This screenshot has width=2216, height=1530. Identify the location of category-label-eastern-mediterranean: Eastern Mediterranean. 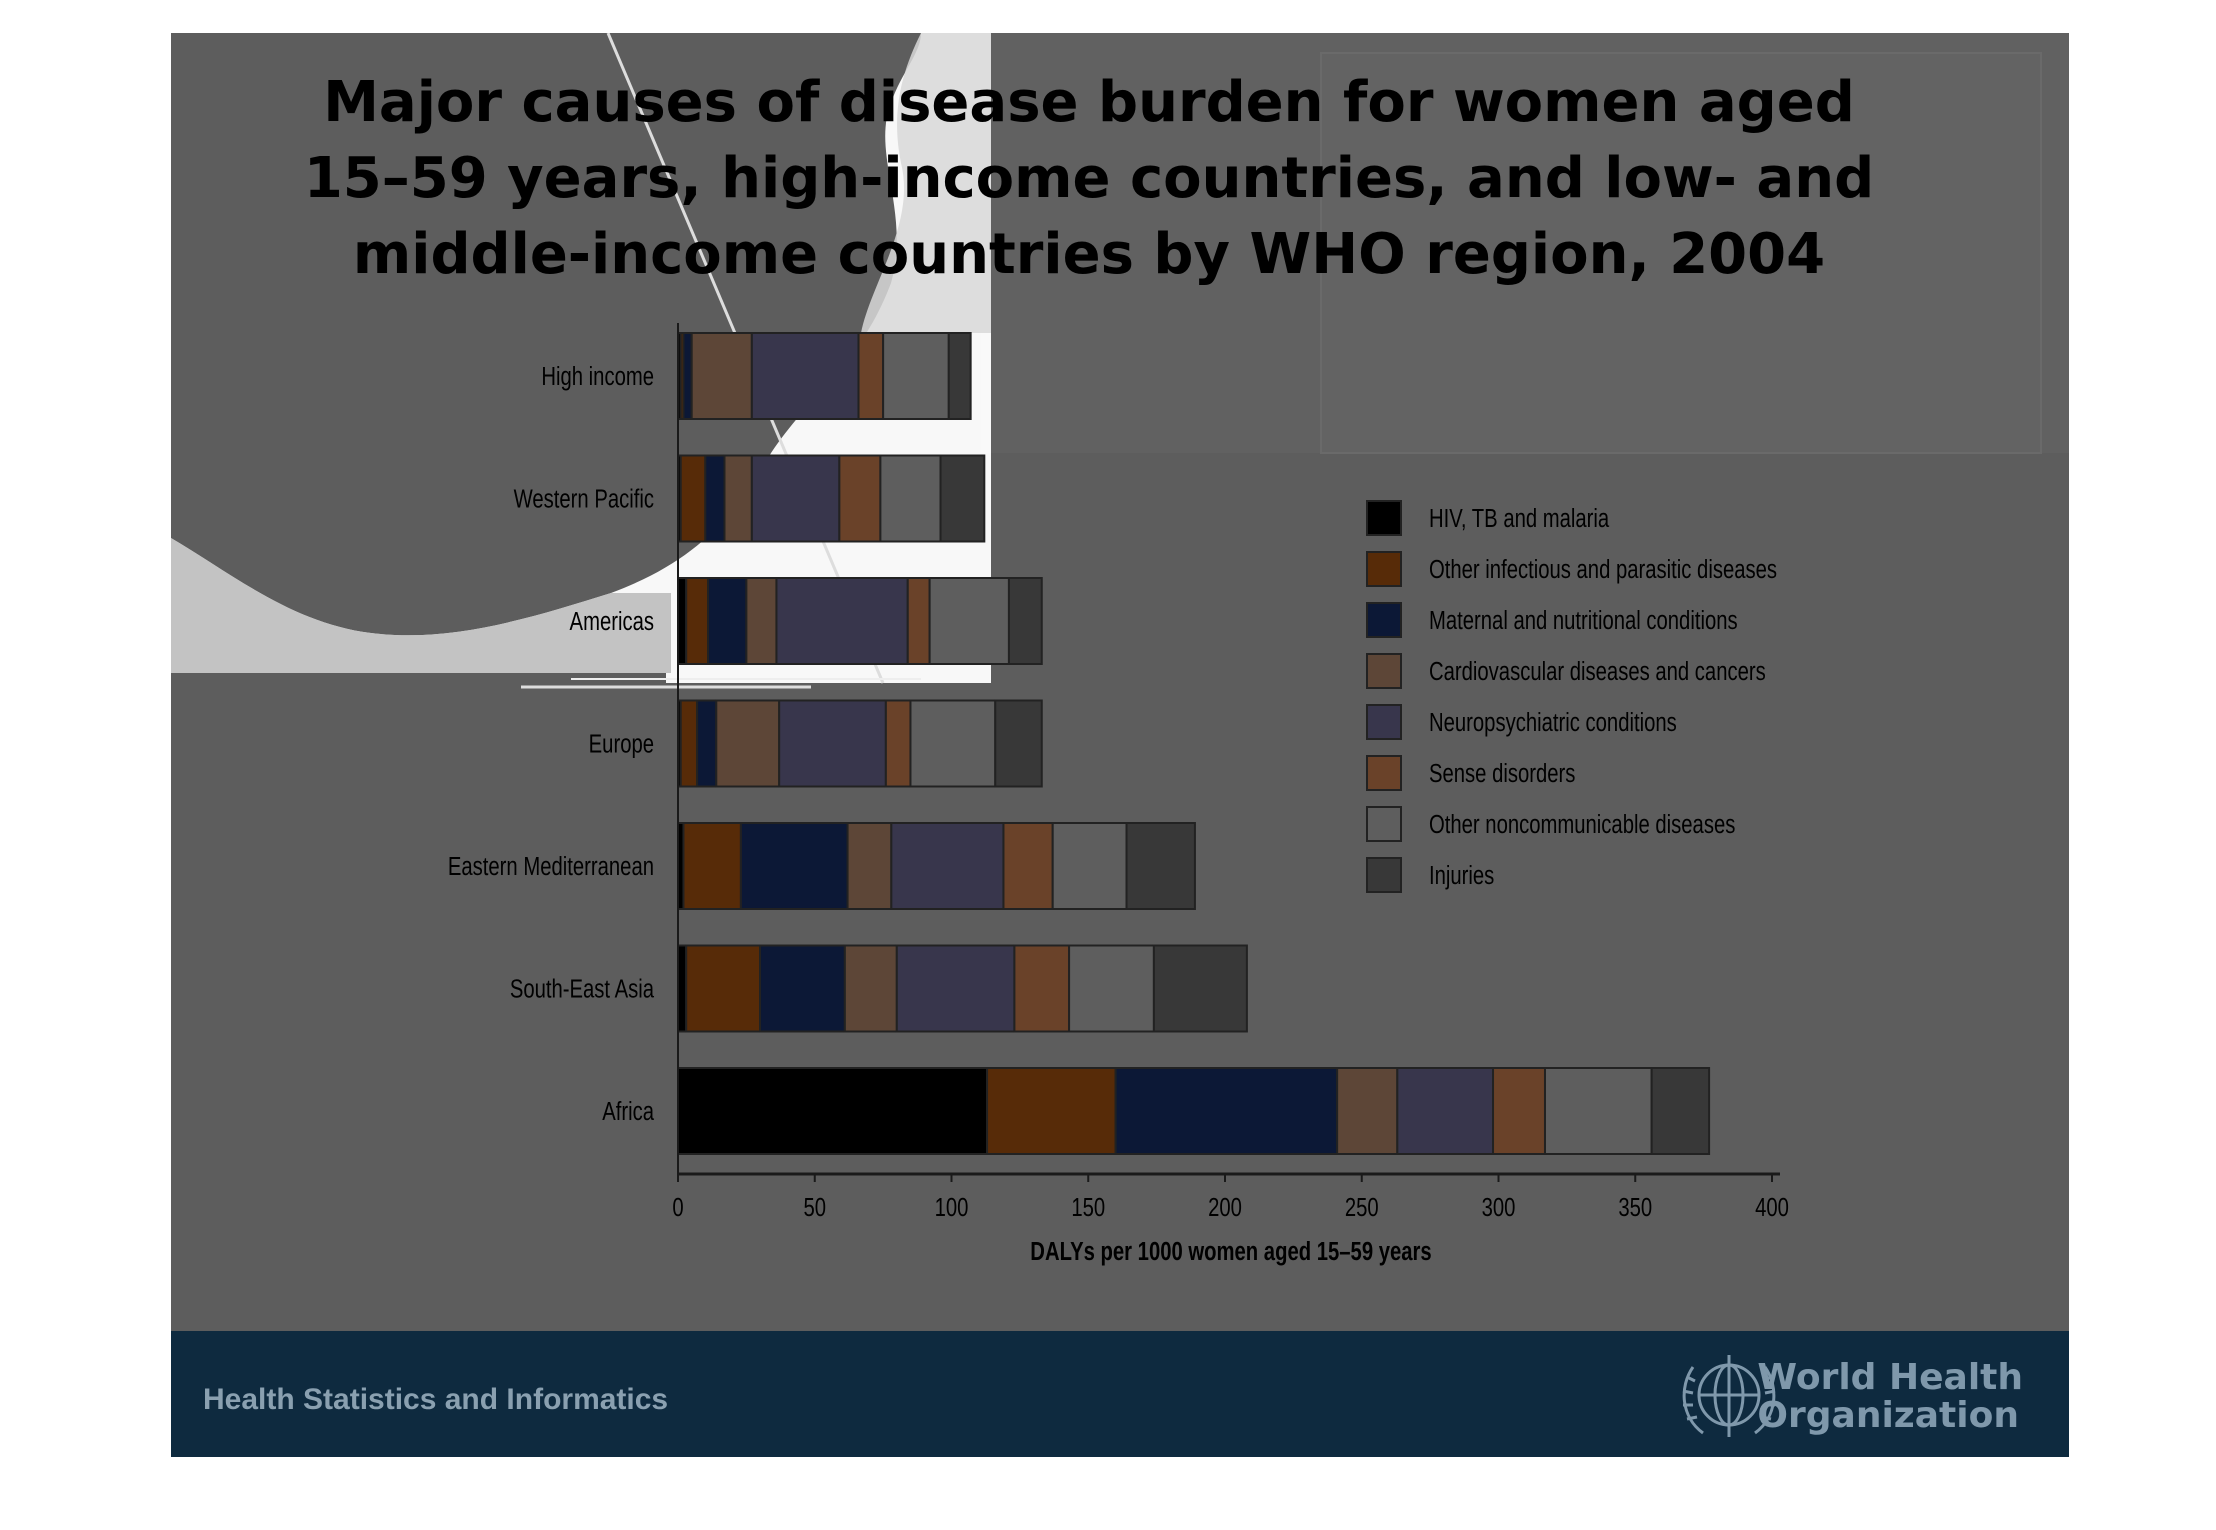
(551, 866).